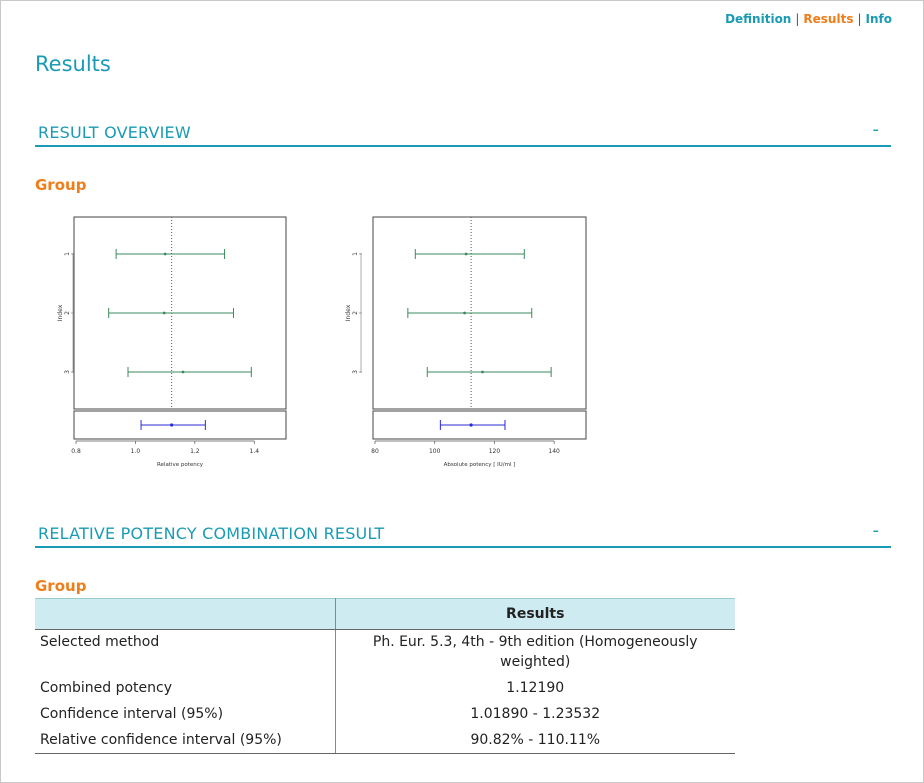 The image size is (924, 783). Describe the element at coordinates (73, 64) in the screenshot. I see `page-title: Results` at that location.